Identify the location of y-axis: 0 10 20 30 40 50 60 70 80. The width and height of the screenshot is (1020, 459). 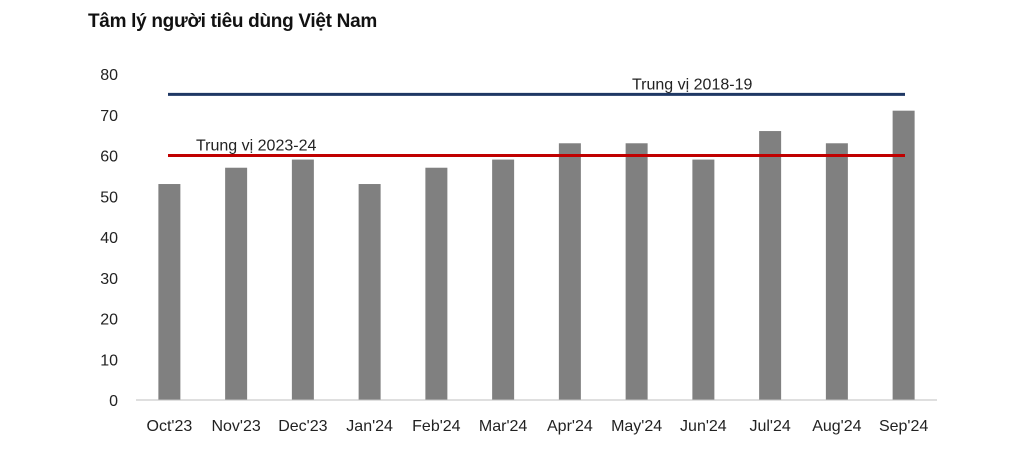
(109, 238).